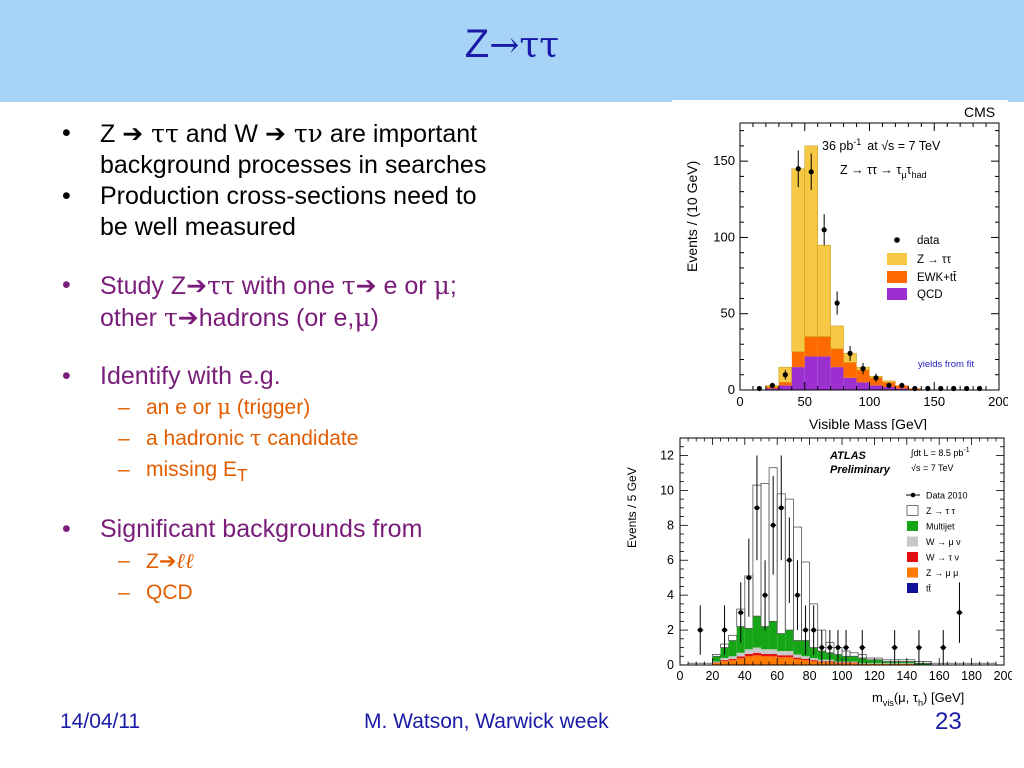 This screenshot has width=1024, height=768. I want to click on bullet-identify: • Identify with e.g., so click(171, 376).